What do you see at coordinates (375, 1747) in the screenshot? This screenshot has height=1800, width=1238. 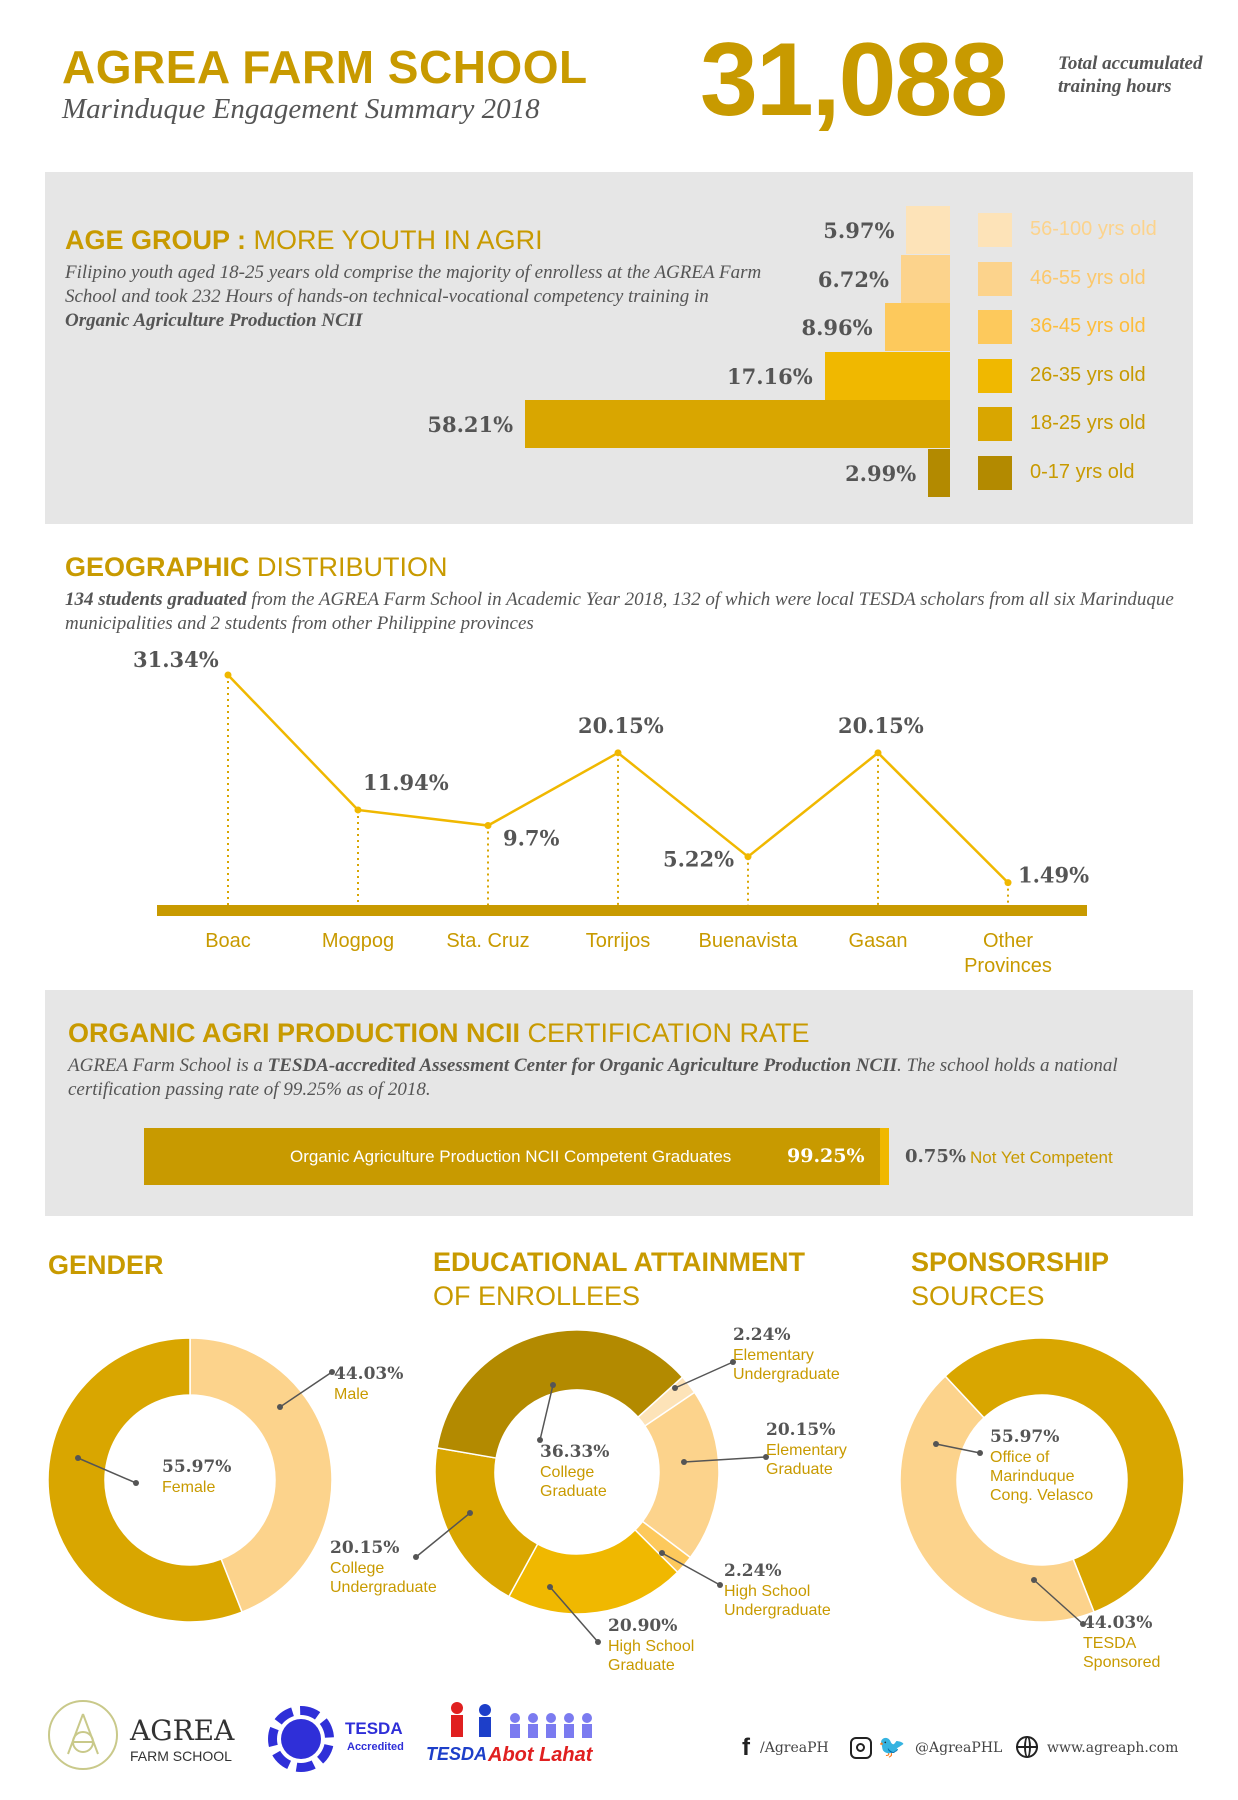 I see `tesda-logo-subtext: Accredited` at bounding box center [375, 1747].